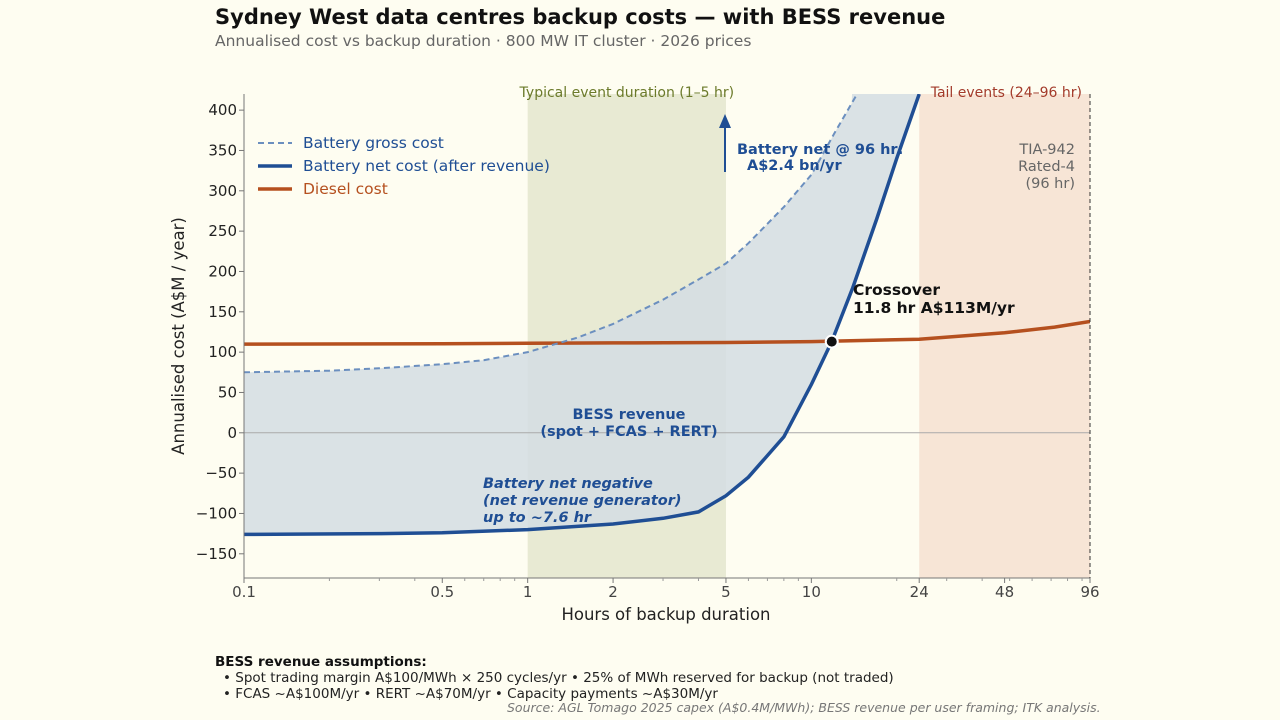 This screenshot has height=720, width=1280. What do you see at coordinates (222, 191) in the screenshot?
I see `y-tick-label-9: 300` at bounding box center [222, 191].